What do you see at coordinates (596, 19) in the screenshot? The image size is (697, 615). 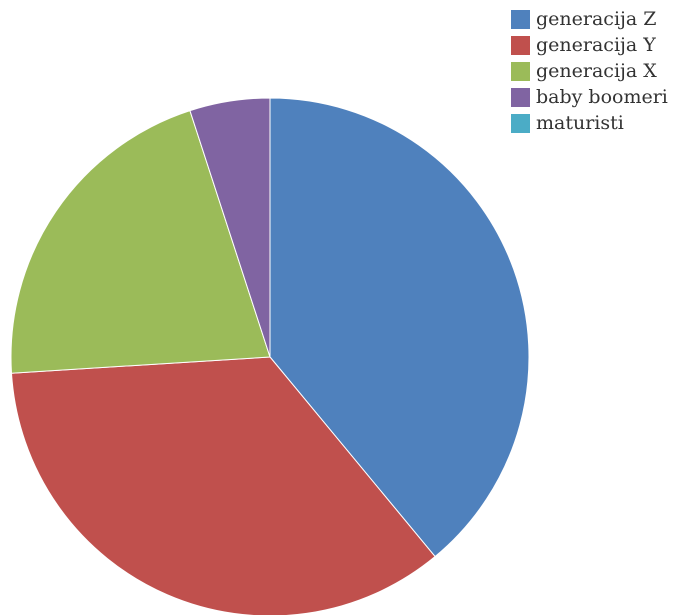 I see `legend-label-generacija-z: generacija Z` at bounding box center [596, 19].